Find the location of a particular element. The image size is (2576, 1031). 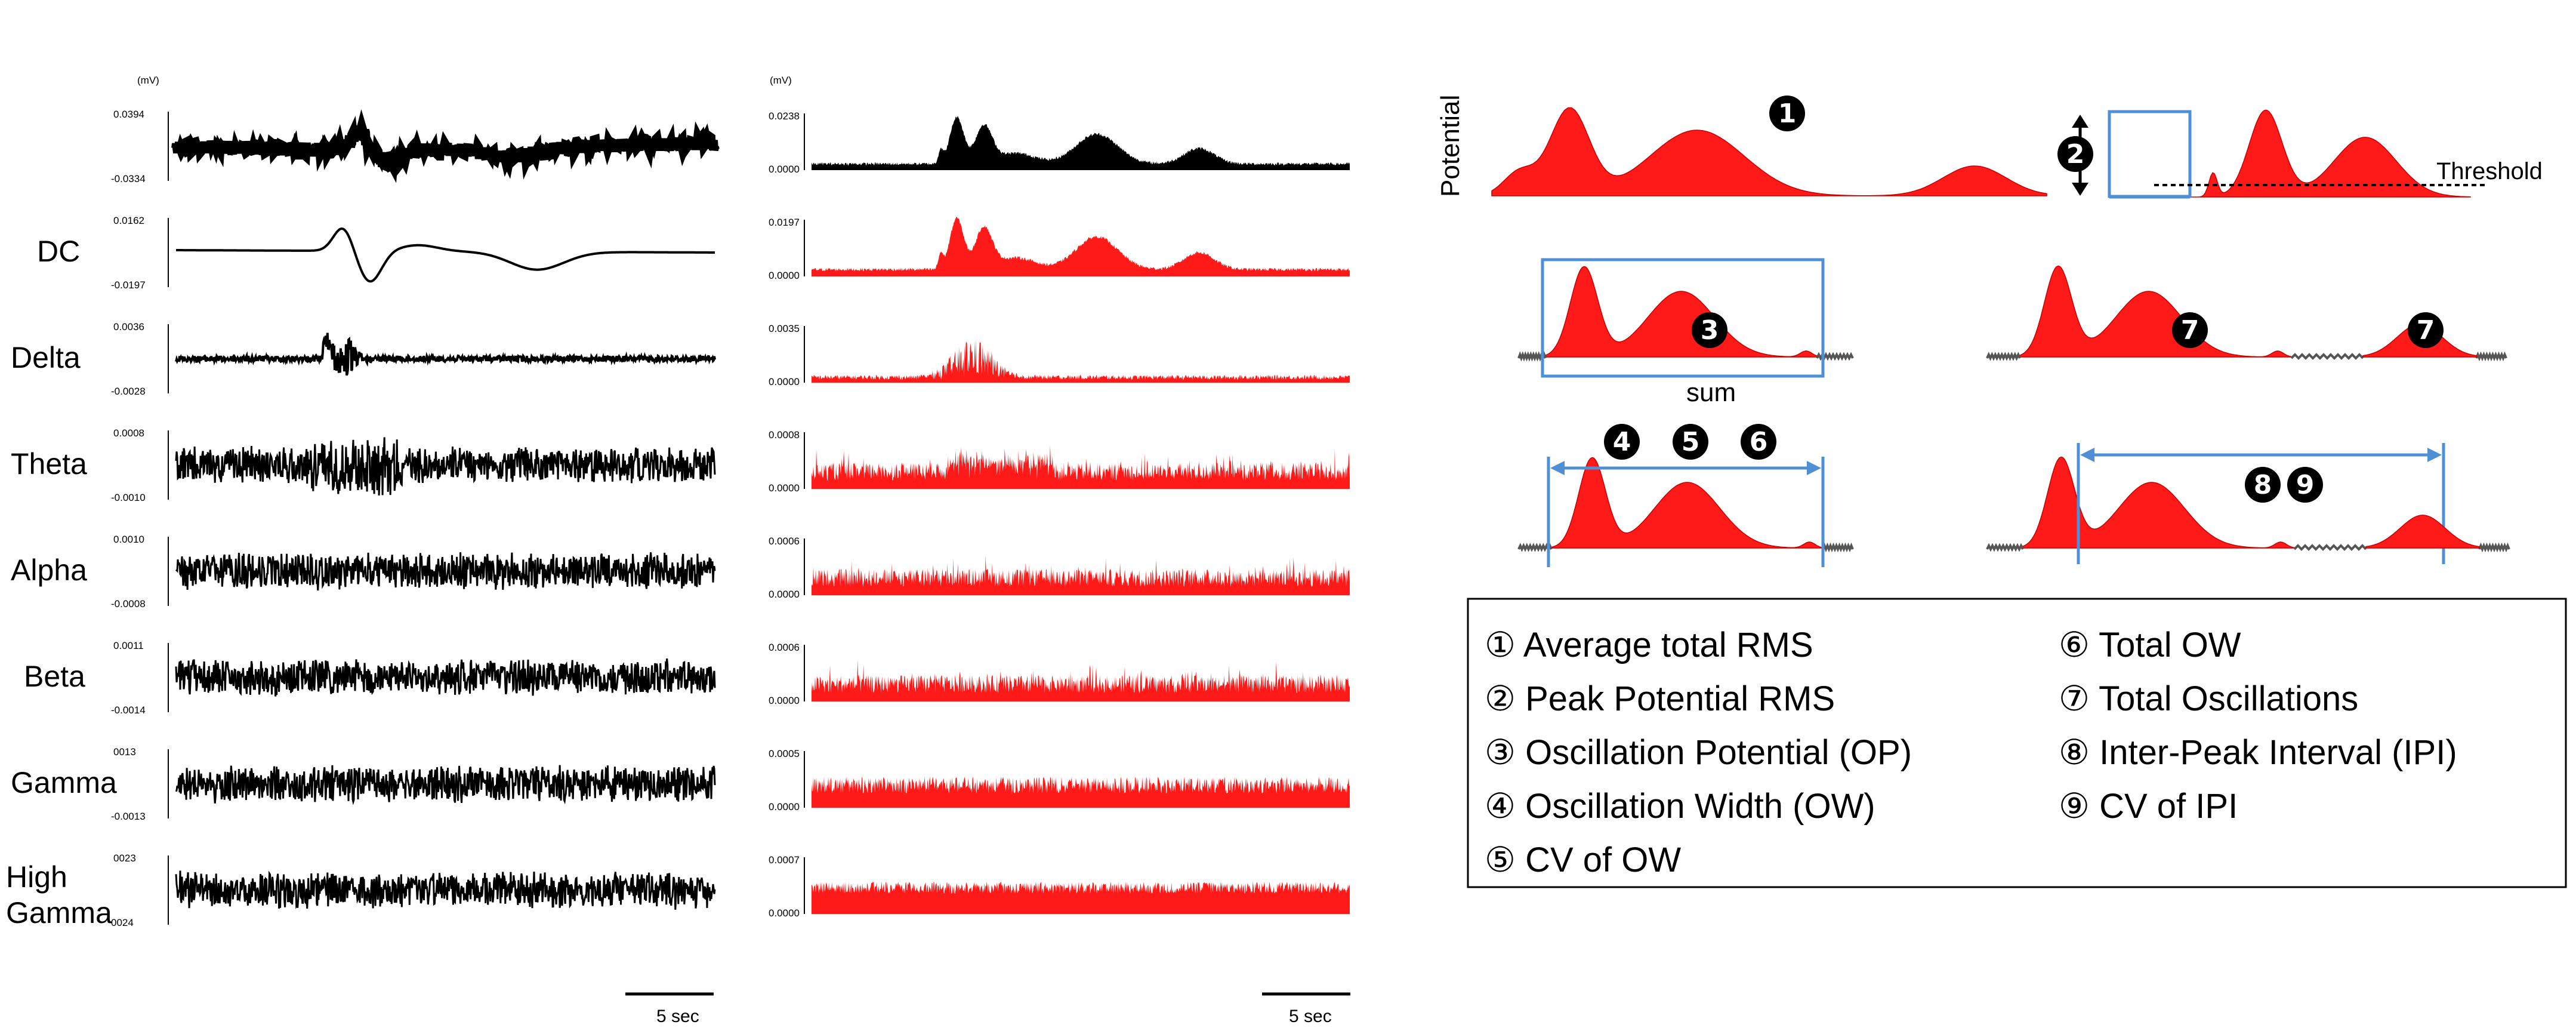

panel-b-row: 0.0238 0.0000 is located at coordinates (1059, 142).